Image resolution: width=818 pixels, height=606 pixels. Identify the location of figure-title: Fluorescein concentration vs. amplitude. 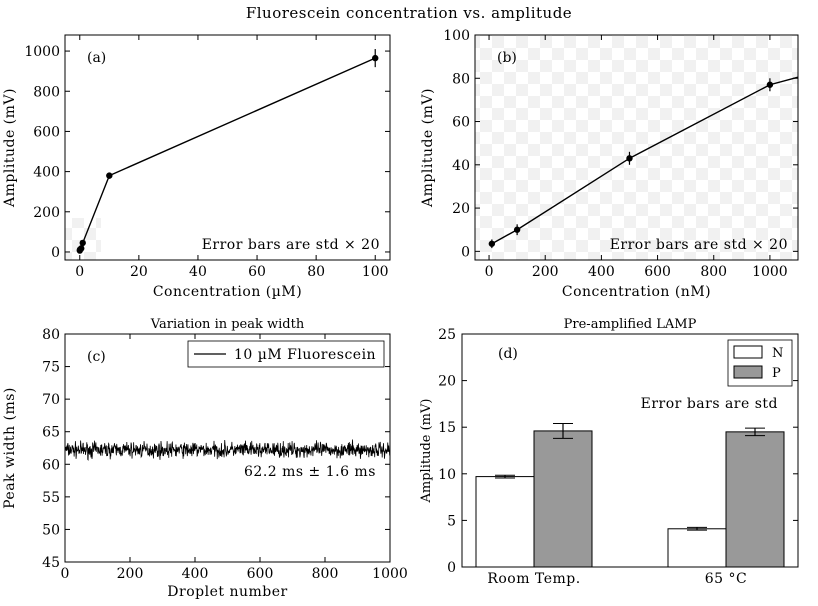
(409, 13).